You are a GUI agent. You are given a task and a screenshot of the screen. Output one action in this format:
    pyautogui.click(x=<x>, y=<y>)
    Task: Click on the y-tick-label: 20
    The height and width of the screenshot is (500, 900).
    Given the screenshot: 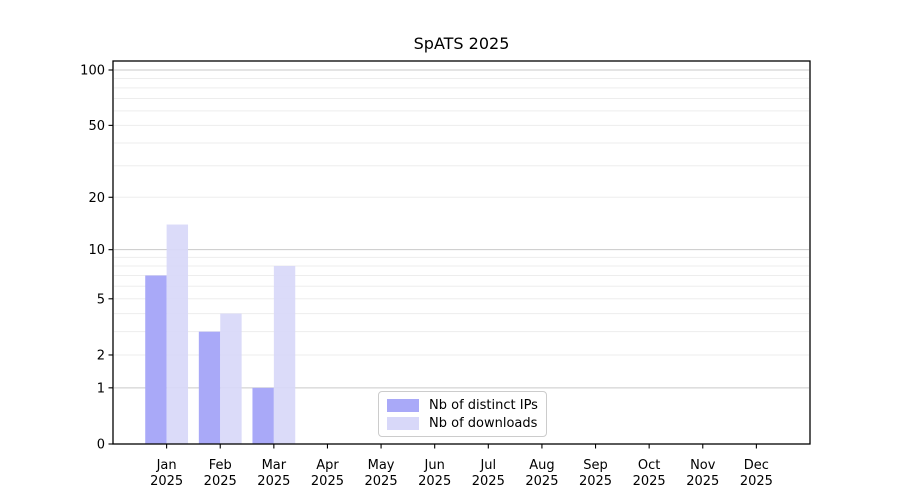 What is the action you would take?
    pyautogui.click(x=96, y=198)
    